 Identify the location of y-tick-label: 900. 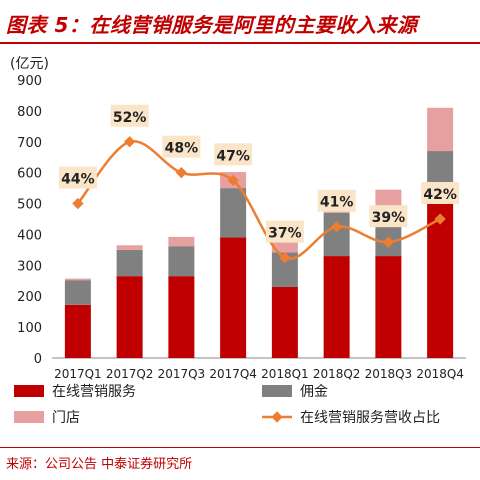
(29, 81).